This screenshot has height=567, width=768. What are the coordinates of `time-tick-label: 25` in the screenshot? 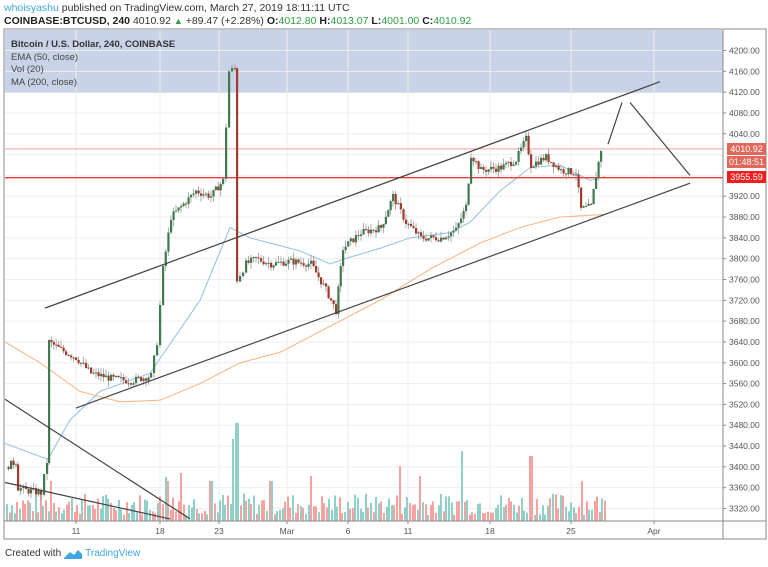 It's located at (571, 531).